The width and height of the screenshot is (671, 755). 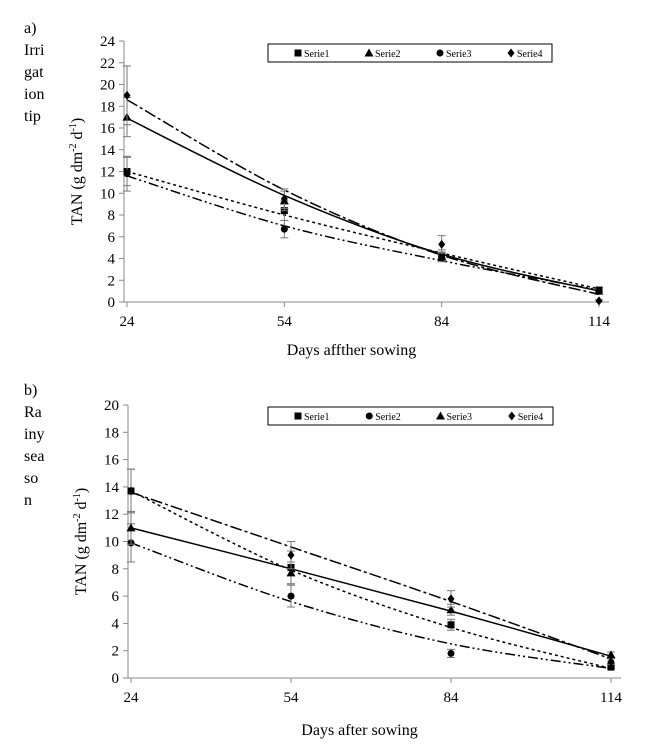 What do you see at coordinates (31, 390) in the screenshot?
I see `panel-b-letter: b)` at bounding box center [31, 390].